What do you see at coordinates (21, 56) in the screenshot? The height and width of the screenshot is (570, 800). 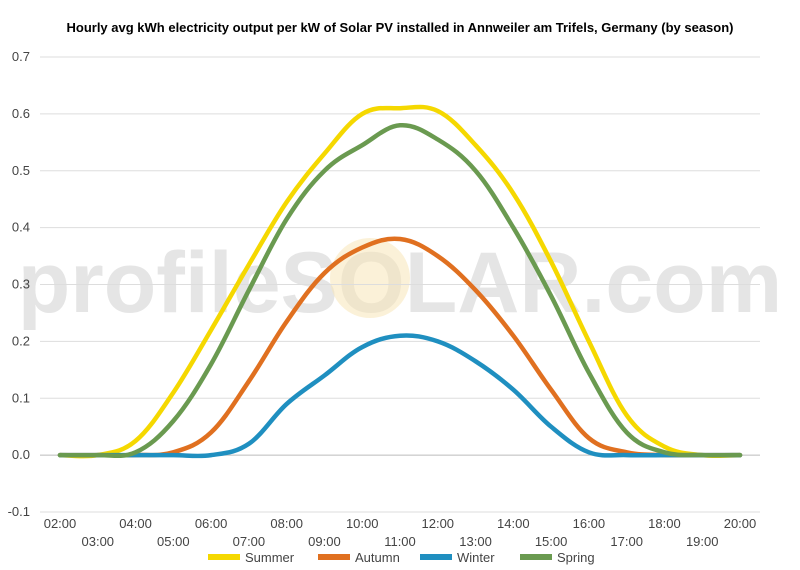 I see `y-tick-label: 0.7` at bounding box center [21, 56].